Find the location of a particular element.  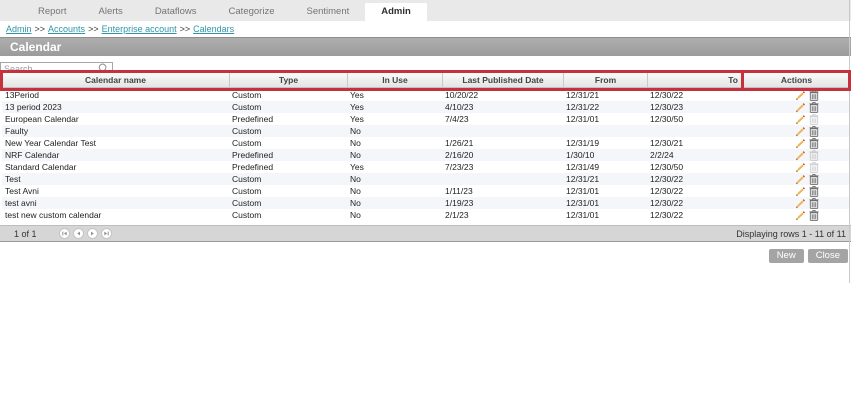

row-count-info: Displaying rows 1 - 11 of 11 is located at coordinates (791, 233).